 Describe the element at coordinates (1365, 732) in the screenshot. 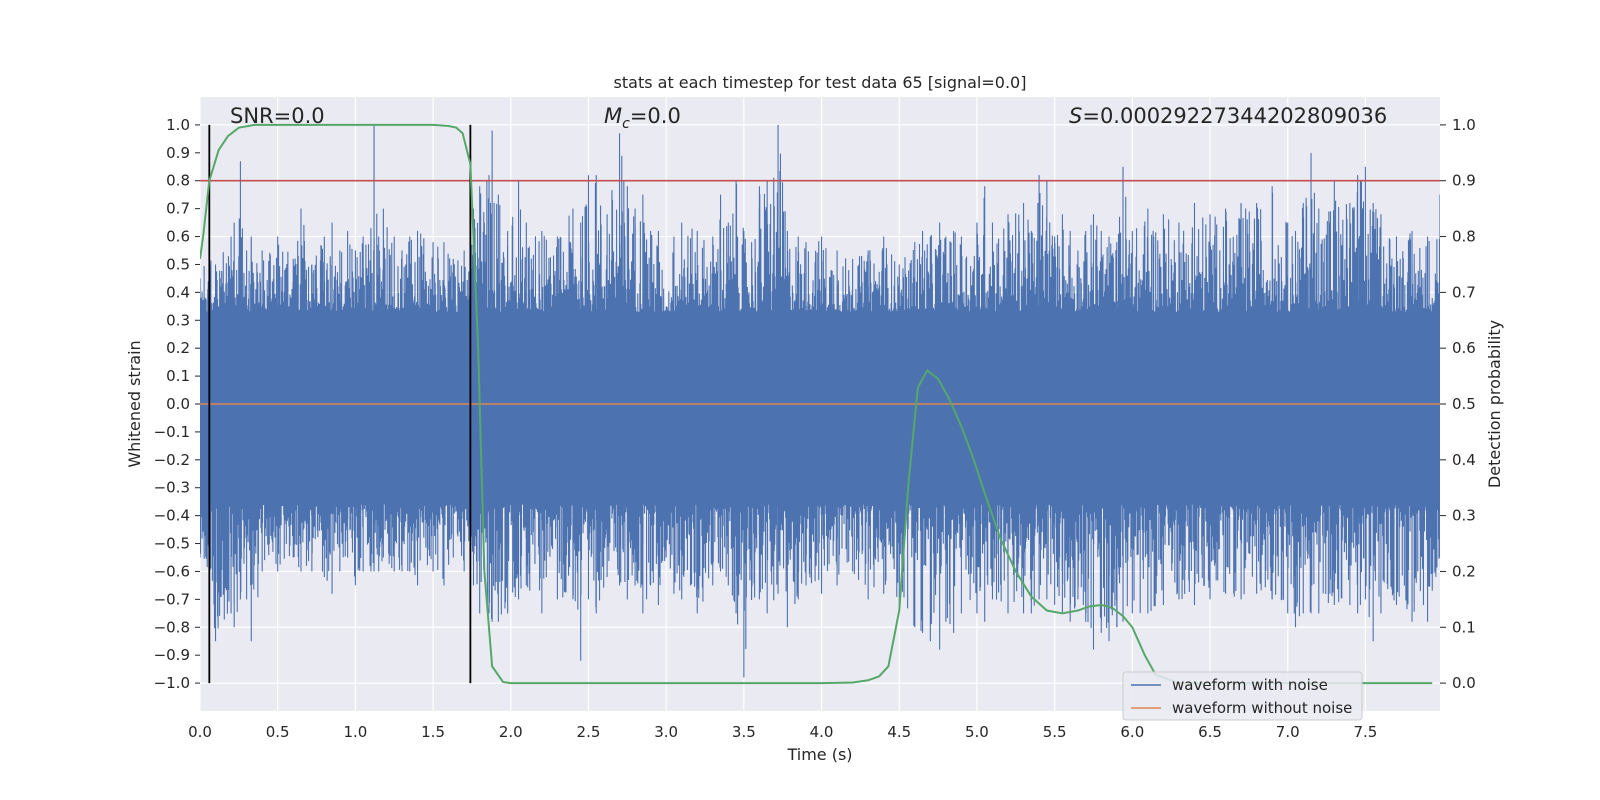

I see `x-tick-label: 7.5` at that location.